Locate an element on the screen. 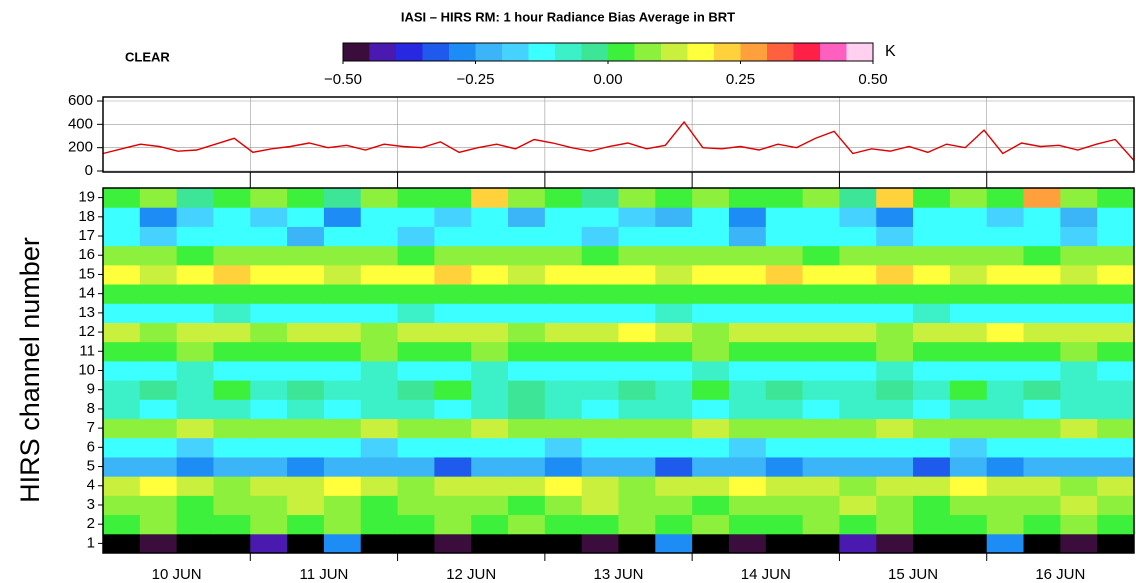  y-tick-label: 400 is located at coordinates (80, 123).